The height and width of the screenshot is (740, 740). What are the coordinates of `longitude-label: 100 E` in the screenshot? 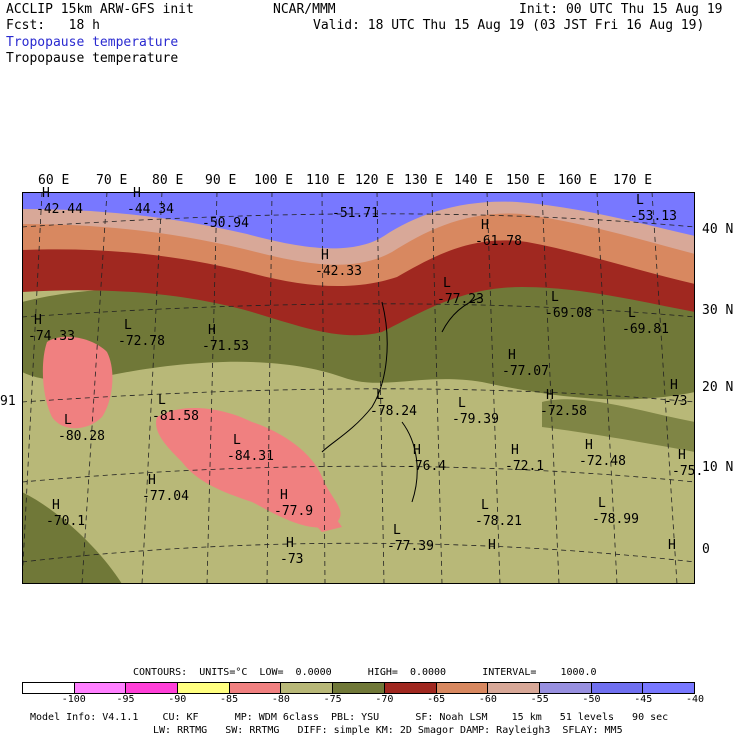 It's located at (274, 180).